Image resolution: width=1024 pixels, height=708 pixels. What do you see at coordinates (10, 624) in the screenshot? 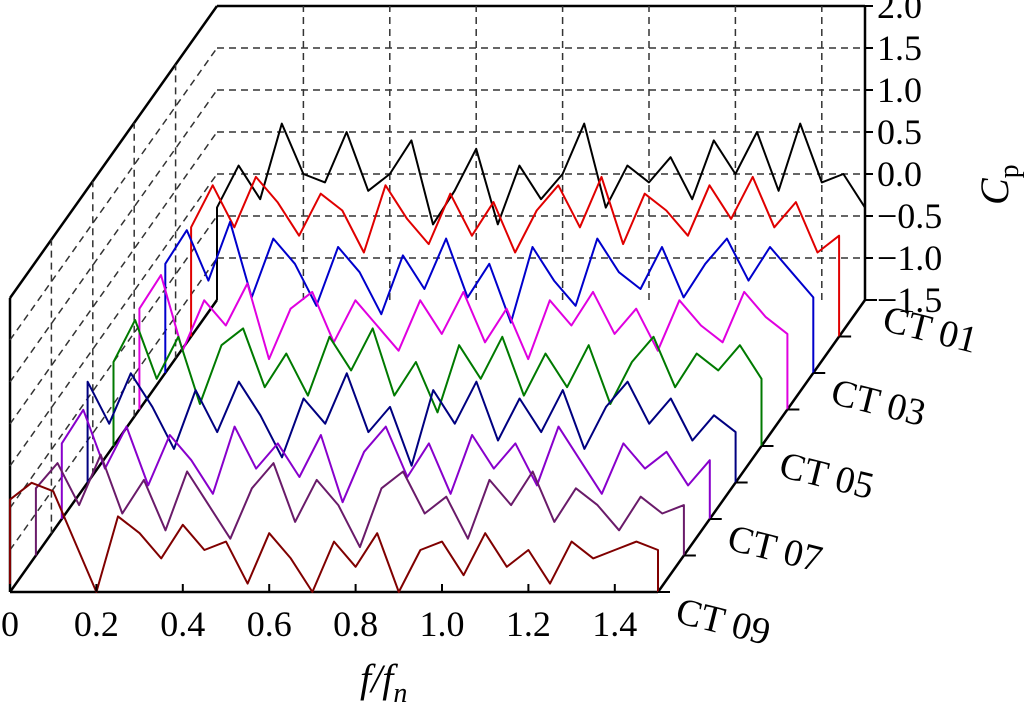
I see `x-tick-label: 0` at bounding box center [10, 624].